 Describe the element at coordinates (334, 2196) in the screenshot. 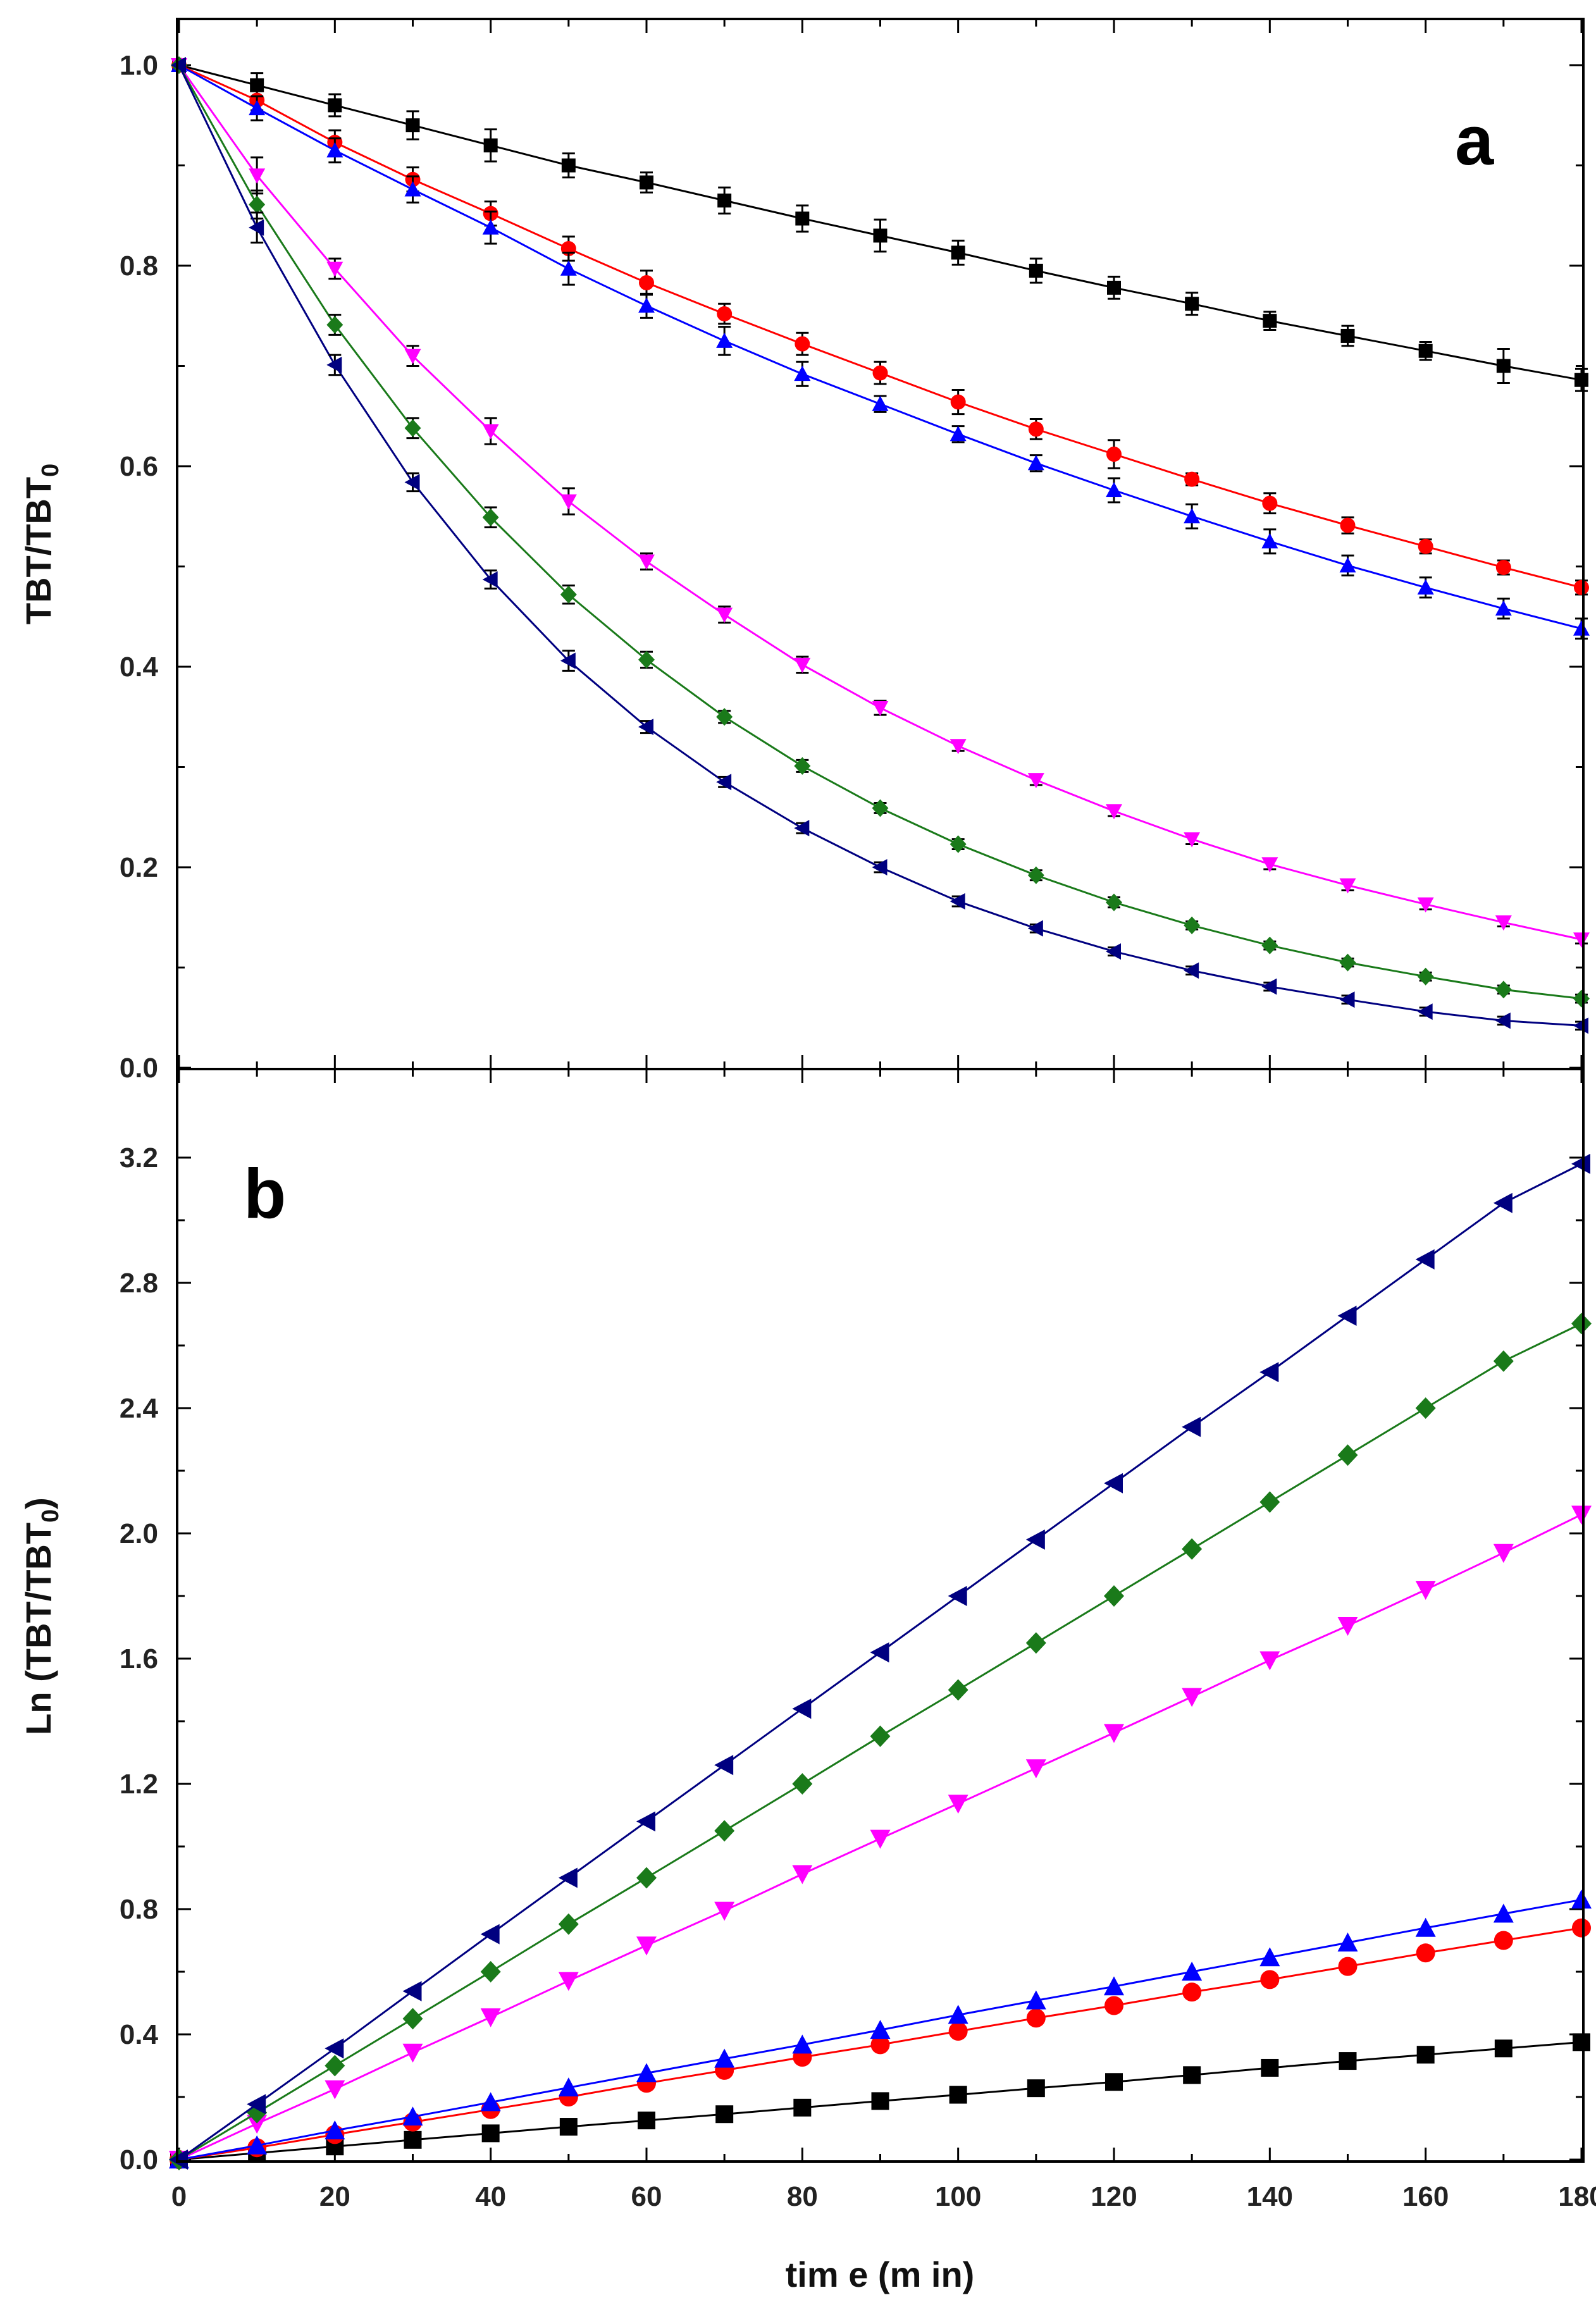

I see `x-tick-label: 20` at that location.